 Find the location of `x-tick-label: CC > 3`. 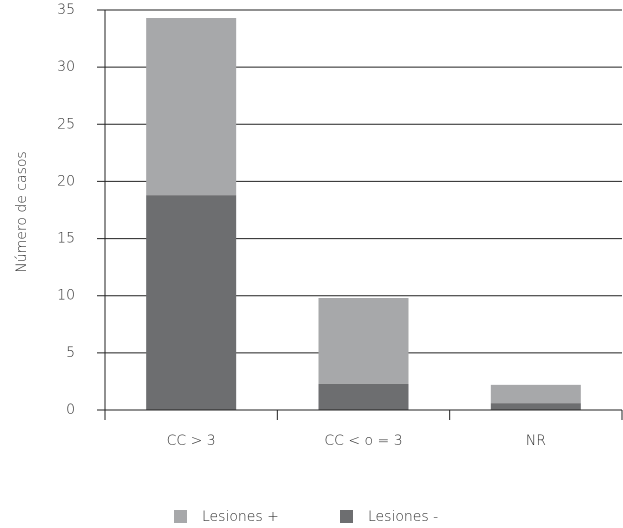

x-tick-label: CC > 3 is located at coordinates (191, 441).